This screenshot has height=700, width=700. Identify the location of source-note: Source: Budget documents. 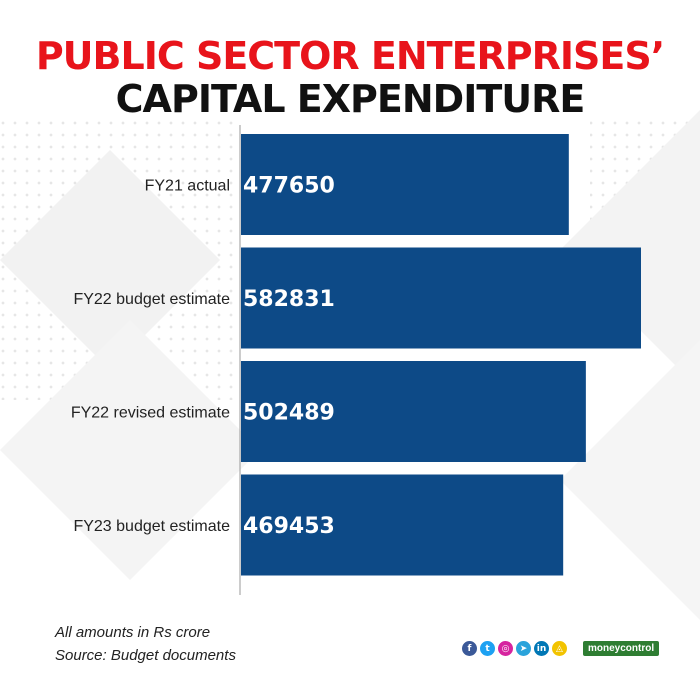
(145, 655).